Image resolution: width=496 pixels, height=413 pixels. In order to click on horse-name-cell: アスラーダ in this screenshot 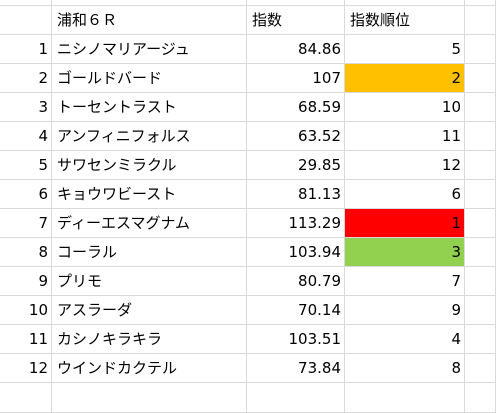, I will do `click(149, 310)`.